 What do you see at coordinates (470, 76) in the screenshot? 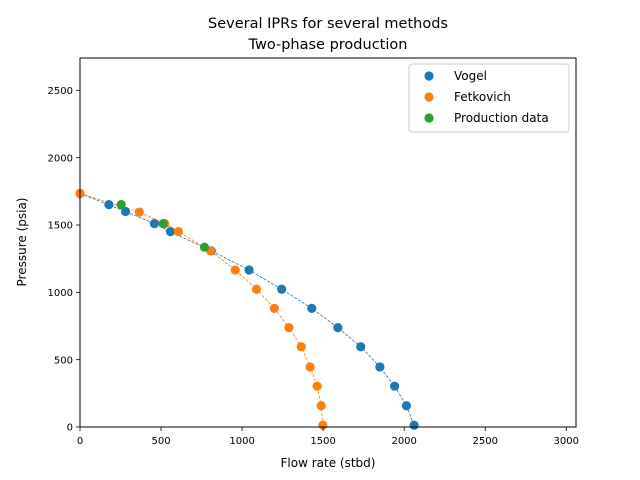
I see `legend-label-vogel: Vogel` at bounding box center [470, 76].